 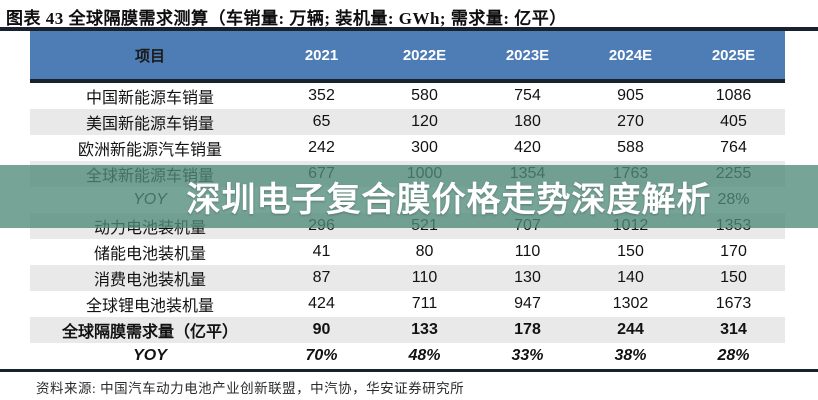 I want to click on watermark-text: 深圳电子复合膜价格走势深度解析, so click(x=449, y=200).